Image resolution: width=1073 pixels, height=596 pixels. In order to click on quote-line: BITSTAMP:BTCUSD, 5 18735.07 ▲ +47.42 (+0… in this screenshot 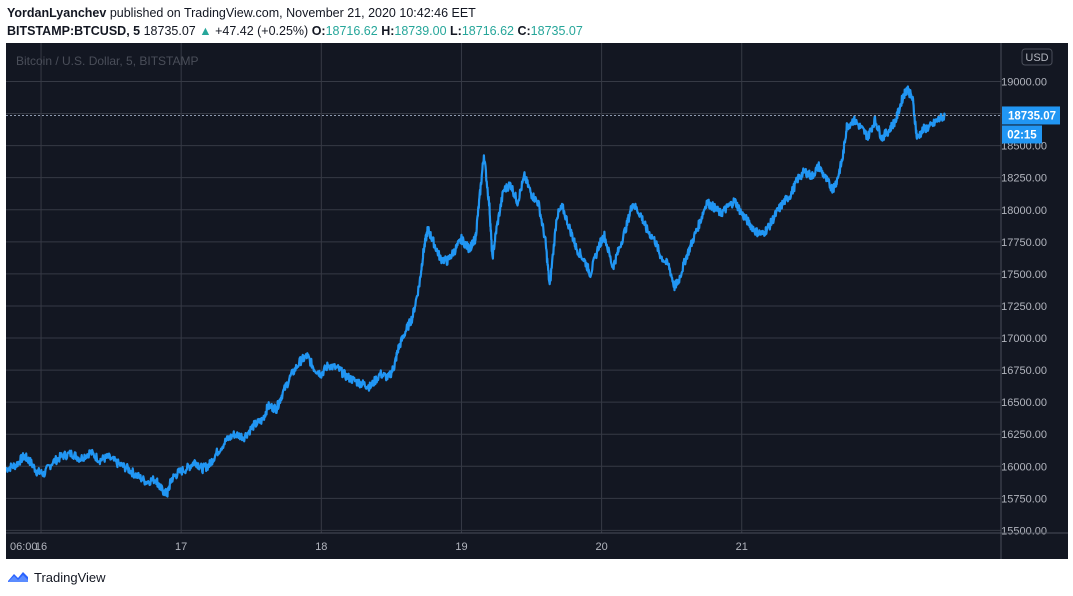, I will do `click(295, 31)`.